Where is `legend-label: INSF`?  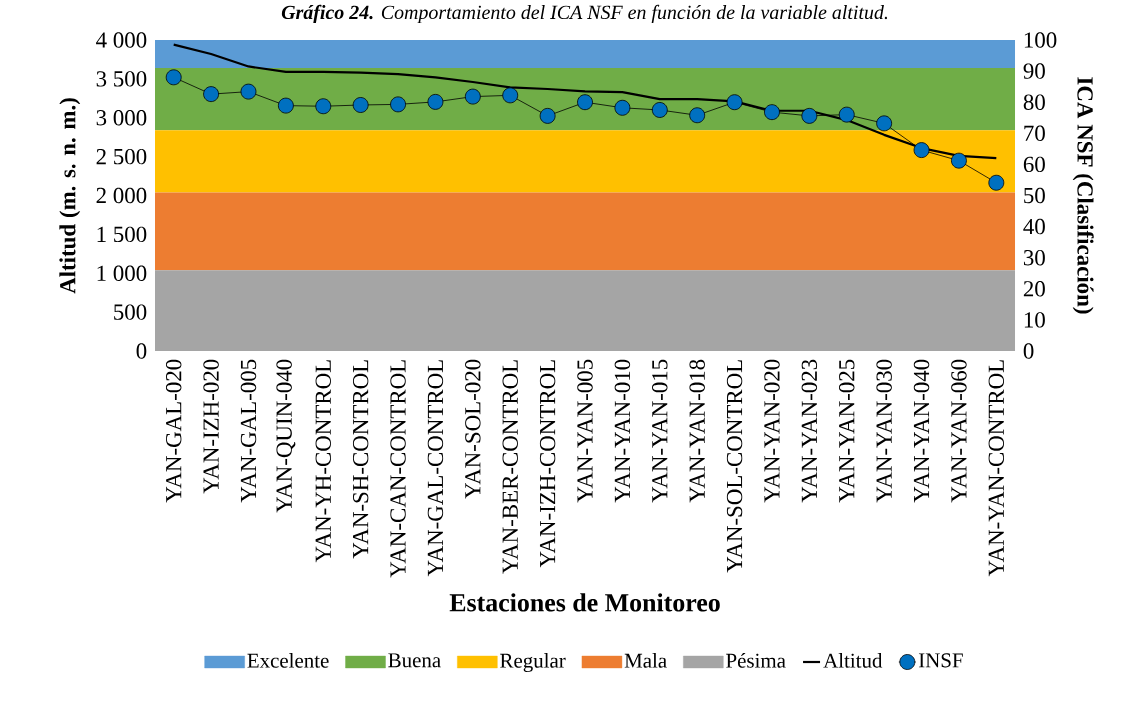 legend-label: INSF is located at coordinates (940, 660).